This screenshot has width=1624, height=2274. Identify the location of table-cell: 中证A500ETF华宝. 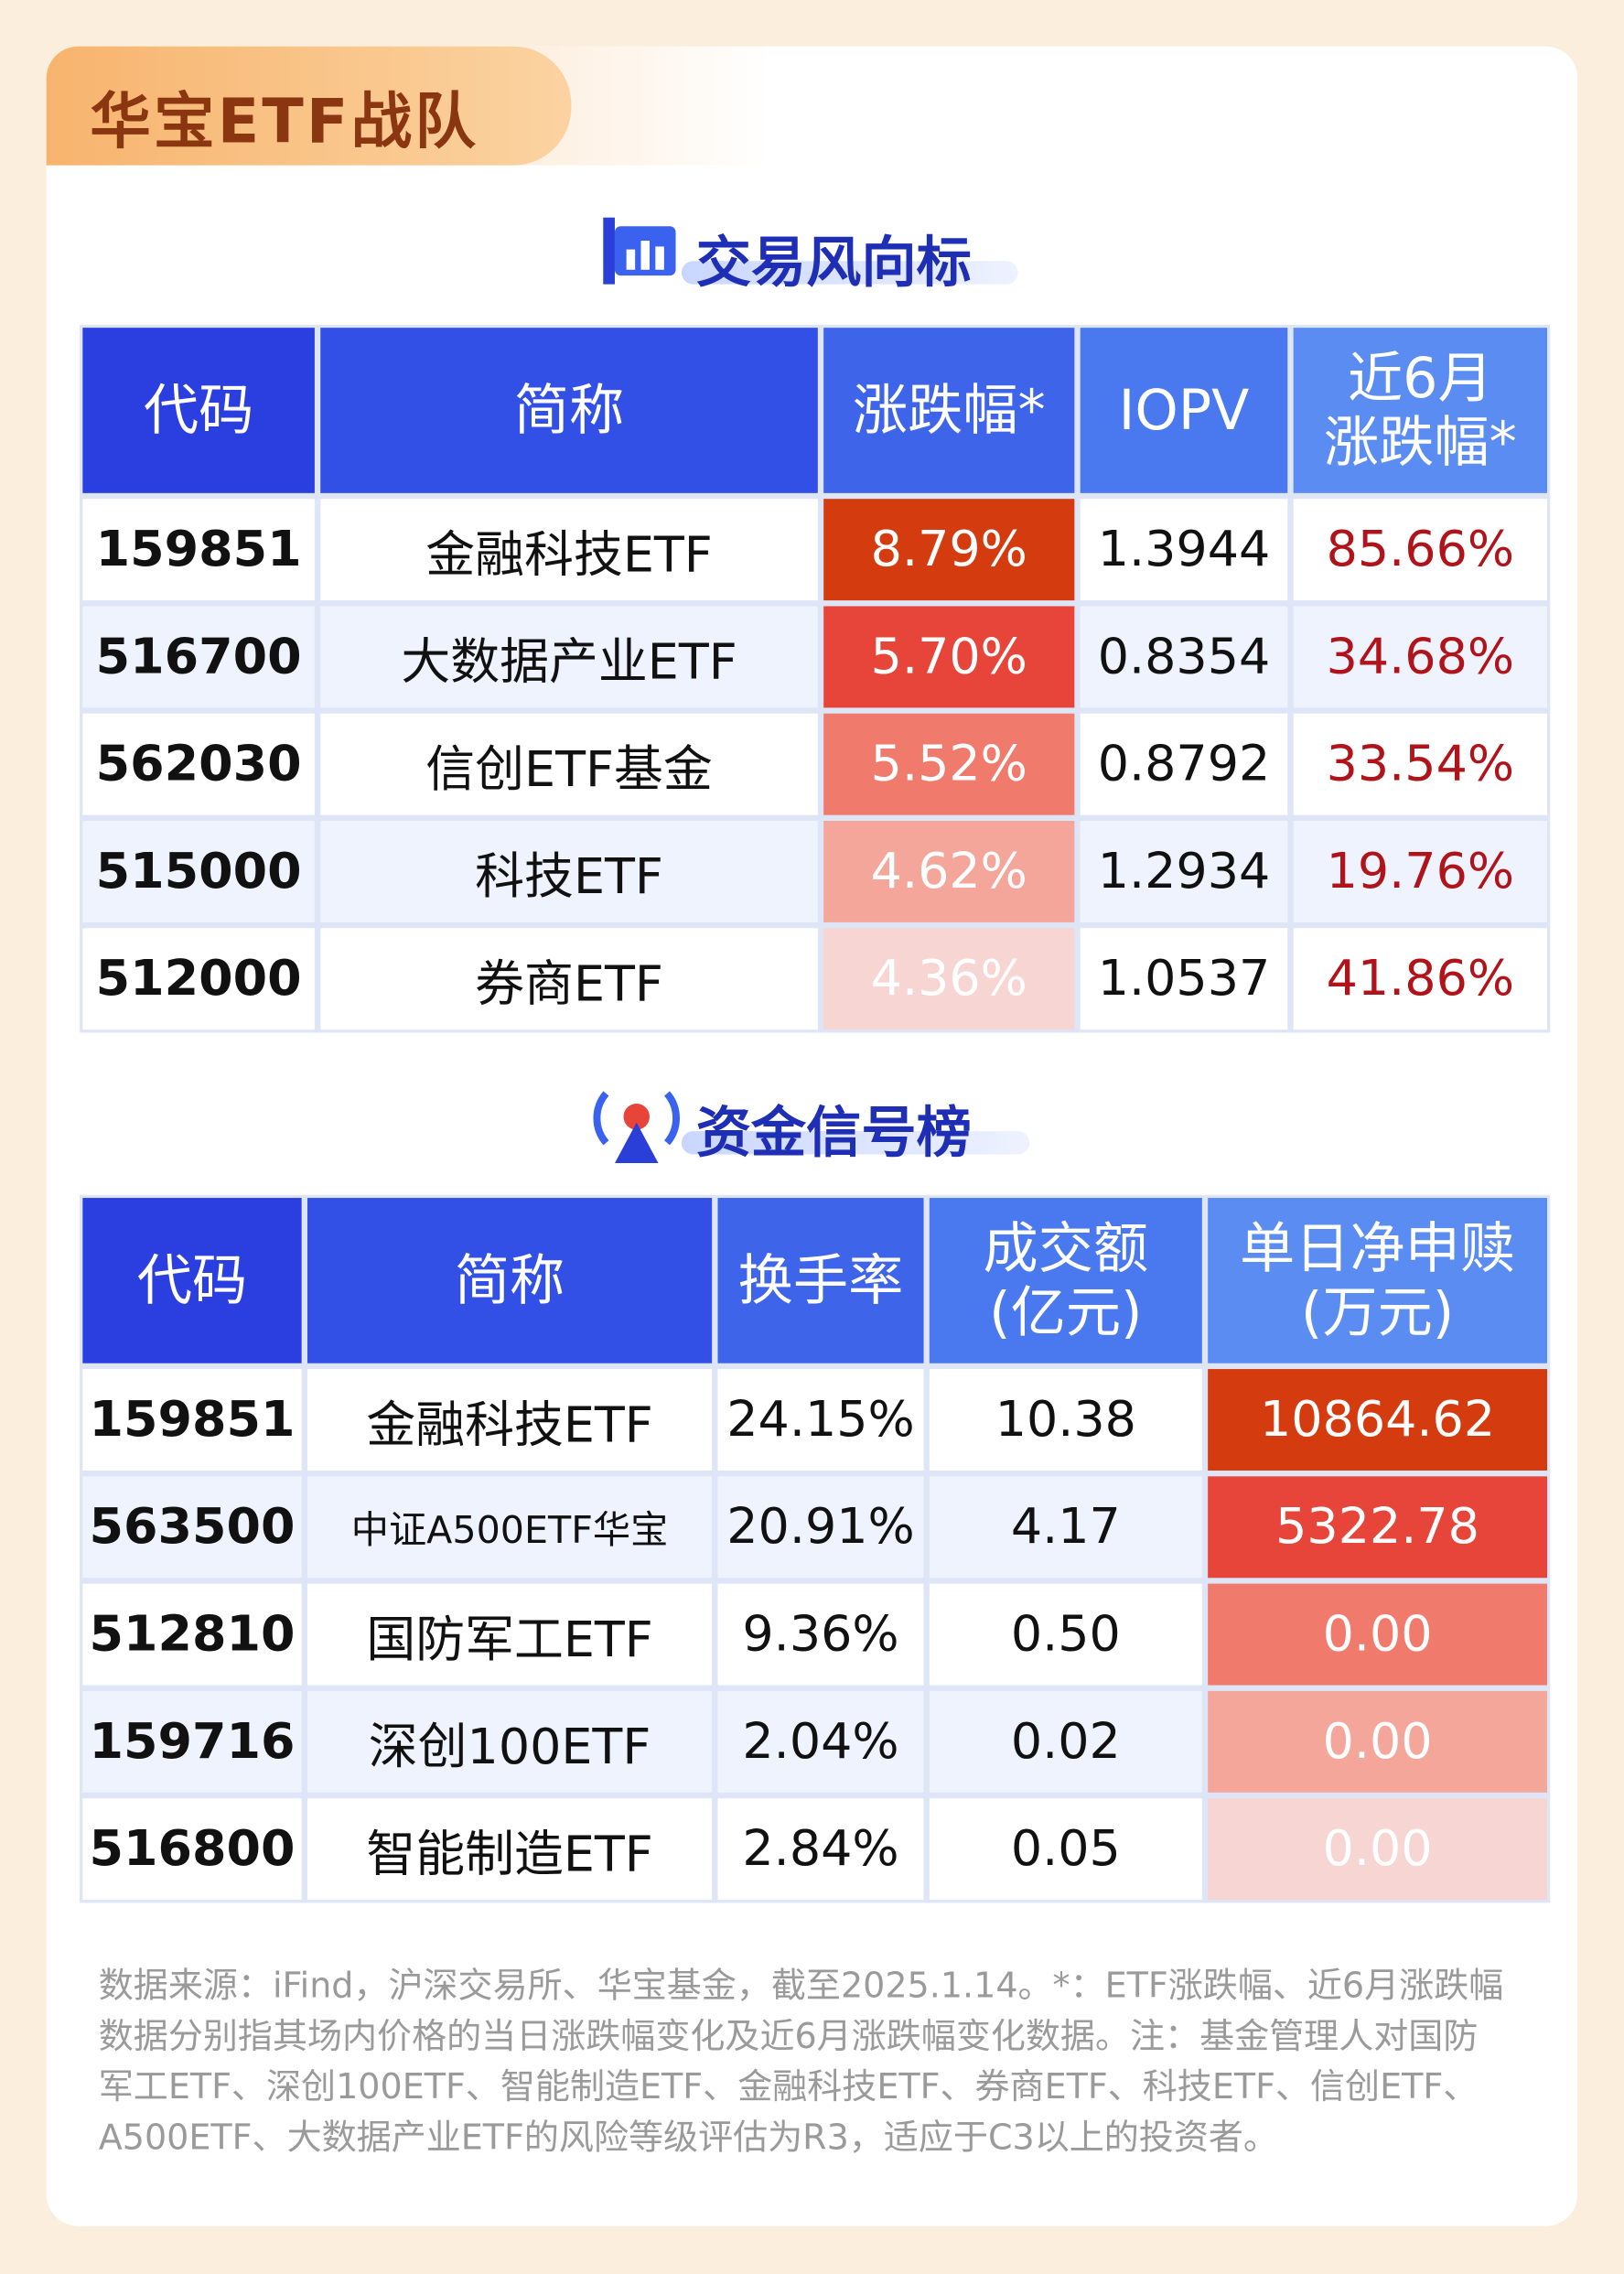
(510, 1527).